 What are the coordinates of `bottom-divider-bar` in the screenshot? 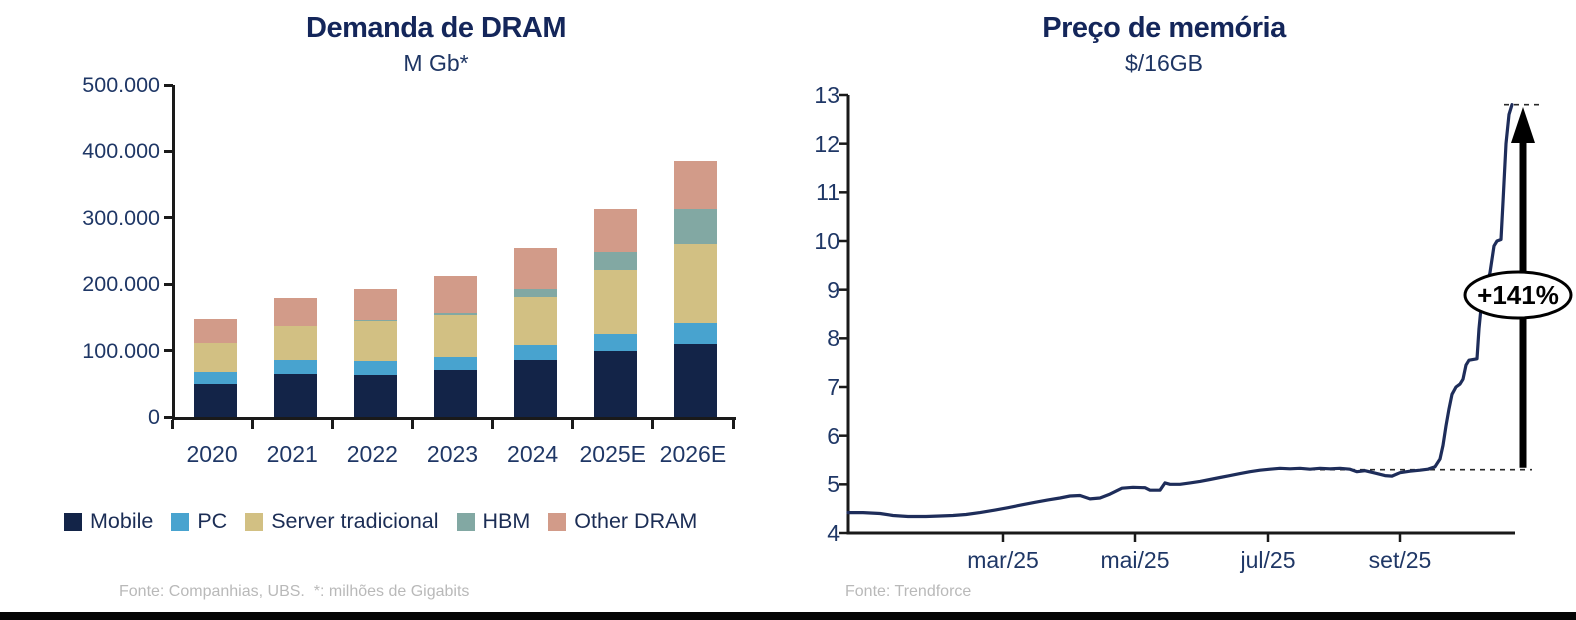 It's located at (788, 616).